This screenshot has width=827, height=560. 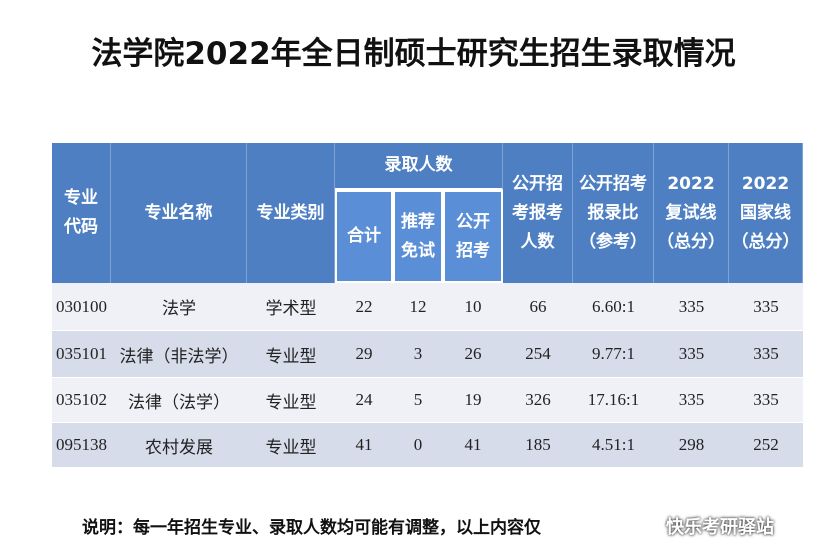 I want to click on table-cell: 农村发展, so click(x=179, y=444).